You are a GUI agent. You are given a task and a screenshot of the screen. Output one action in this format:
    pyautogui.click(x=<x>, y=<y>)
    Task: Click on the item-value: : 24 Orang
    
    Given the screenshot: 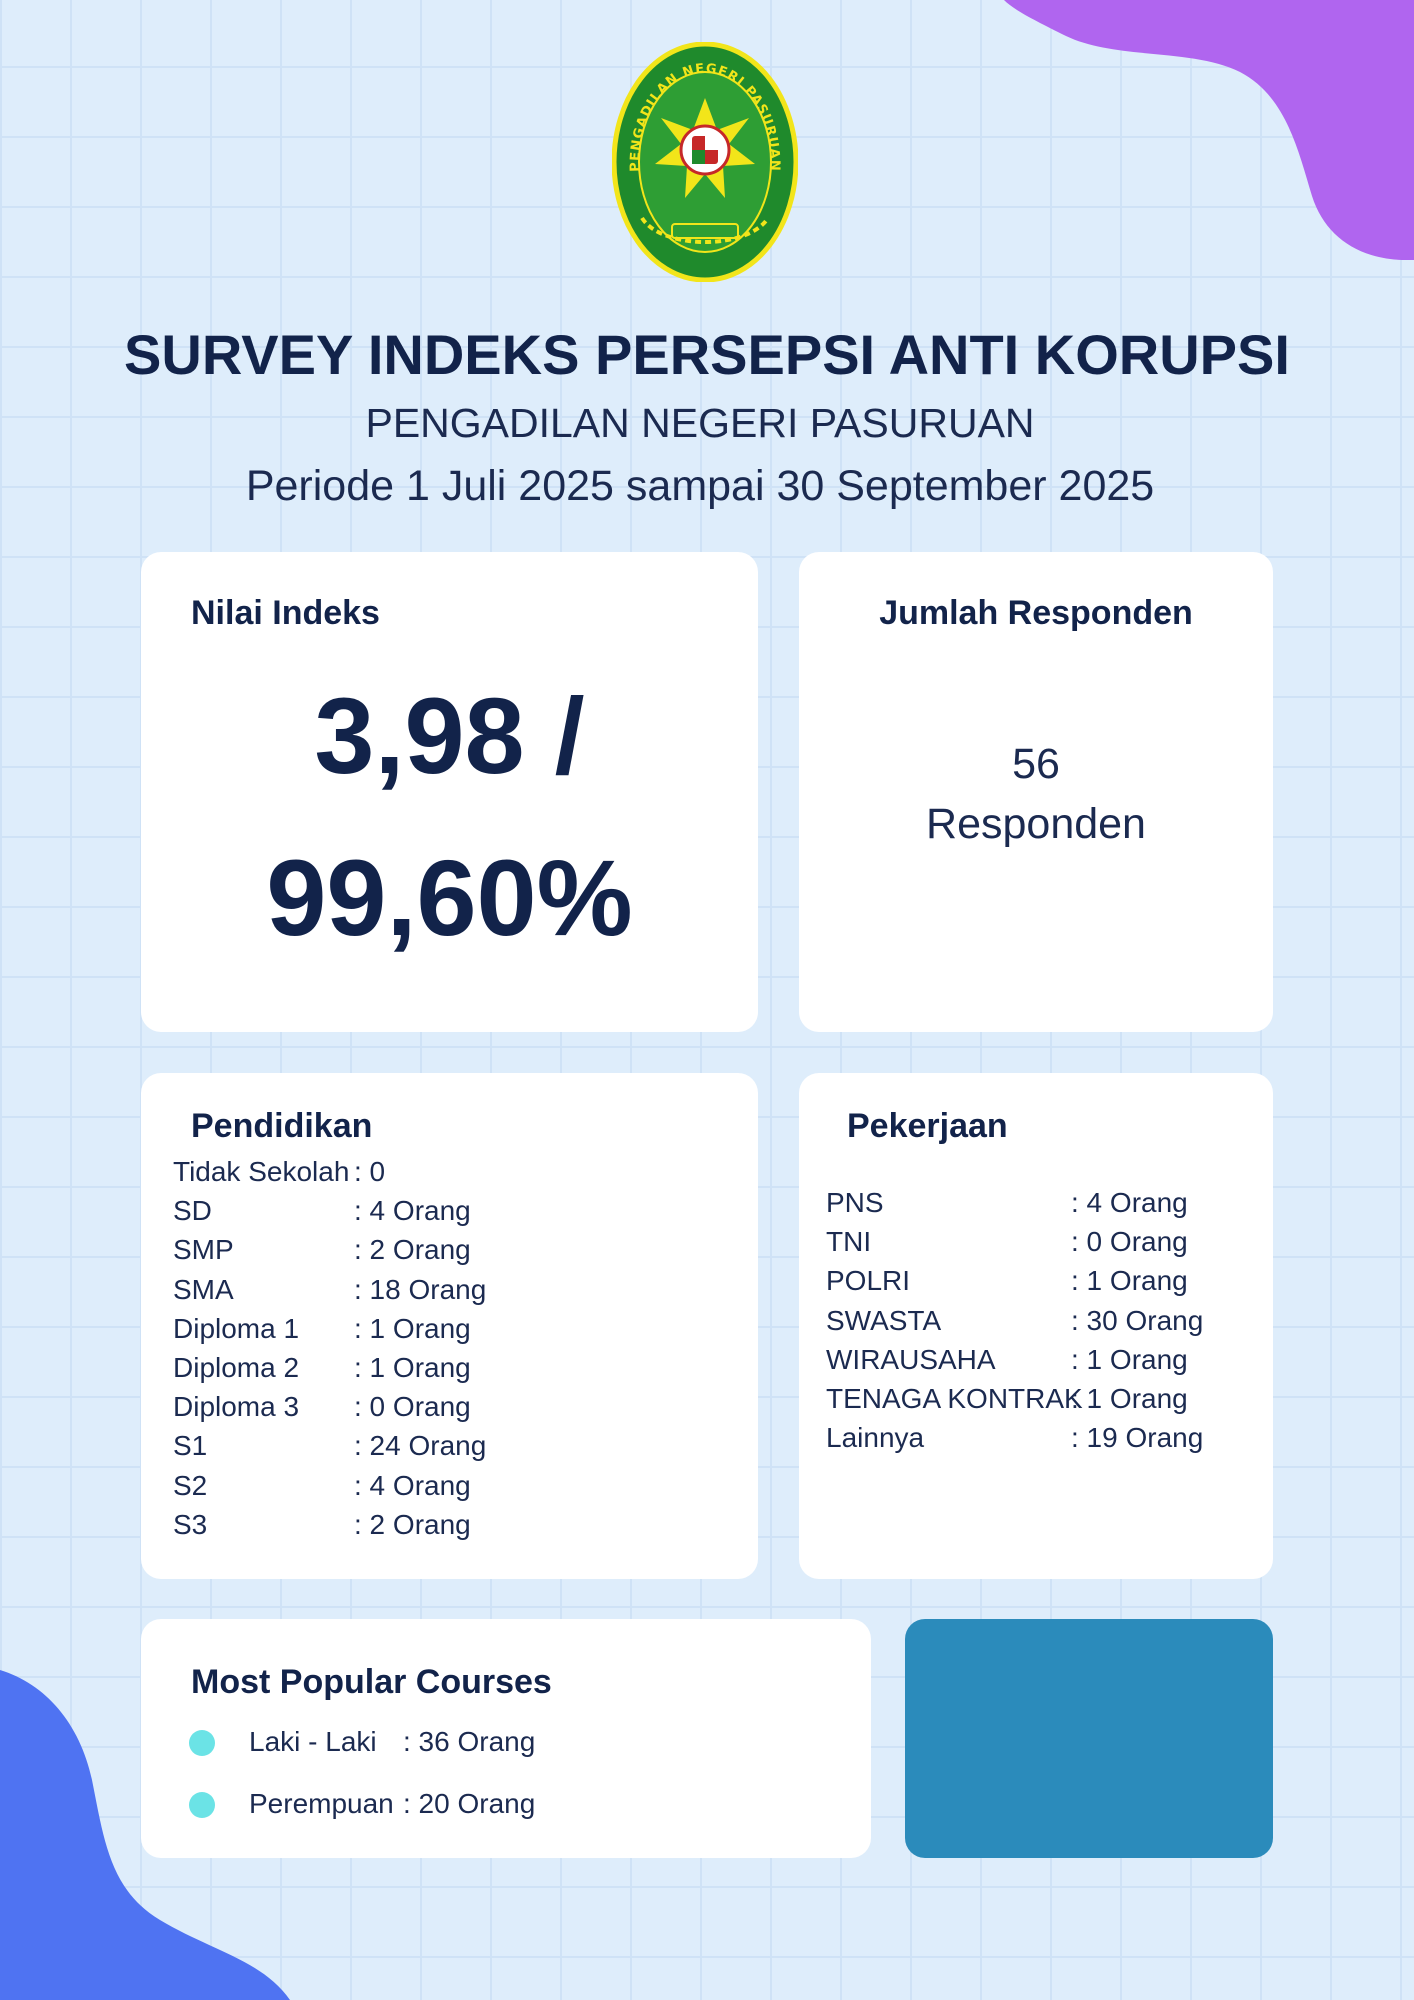 What is the action you would take?
    pyautogui.click(x=420, y=1446)
    